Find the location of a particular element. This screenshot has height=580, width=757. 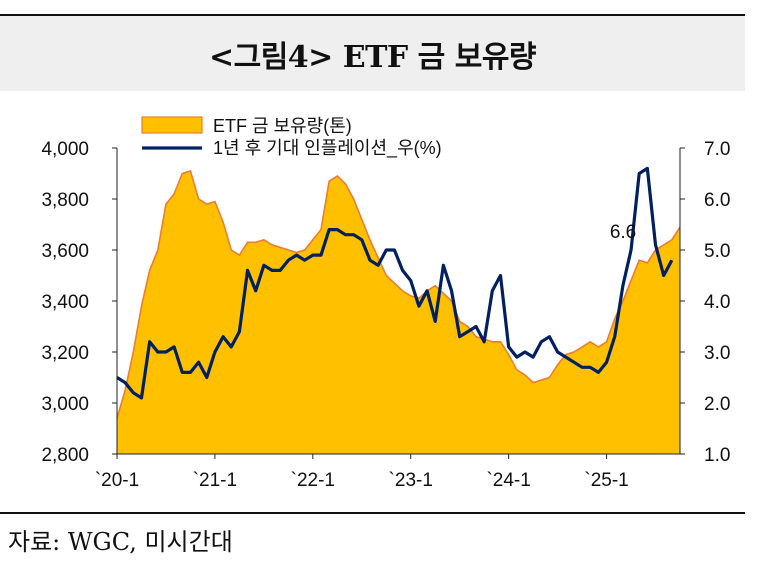

x-tick-label: `22-1 is located at coordinates (313, 480).